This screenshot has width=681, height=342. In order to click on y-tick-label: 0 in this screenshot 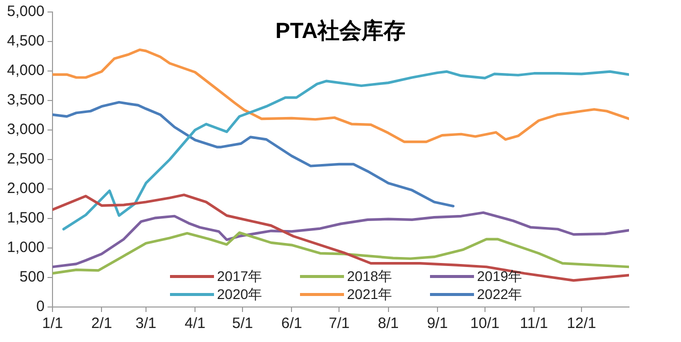, I will do `click(40, 307)`.